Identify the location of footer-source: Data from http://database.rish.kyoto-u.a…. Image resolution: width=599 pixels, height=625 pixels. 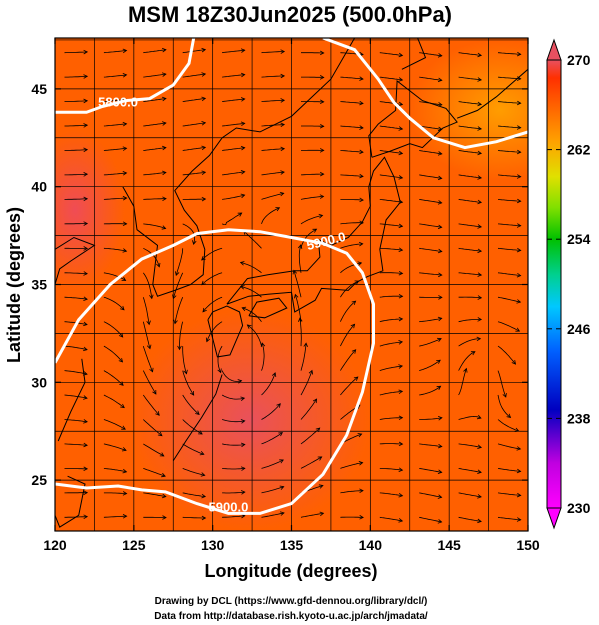
(291, 616).